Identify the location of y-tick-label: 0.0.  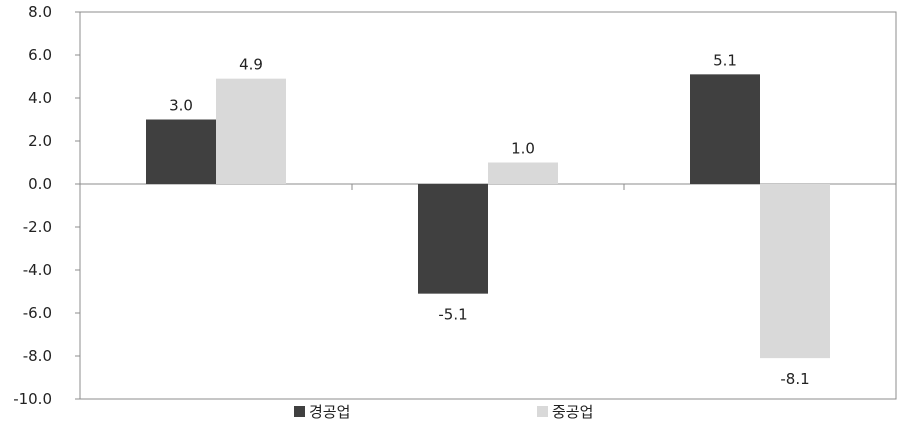
(40, 184).